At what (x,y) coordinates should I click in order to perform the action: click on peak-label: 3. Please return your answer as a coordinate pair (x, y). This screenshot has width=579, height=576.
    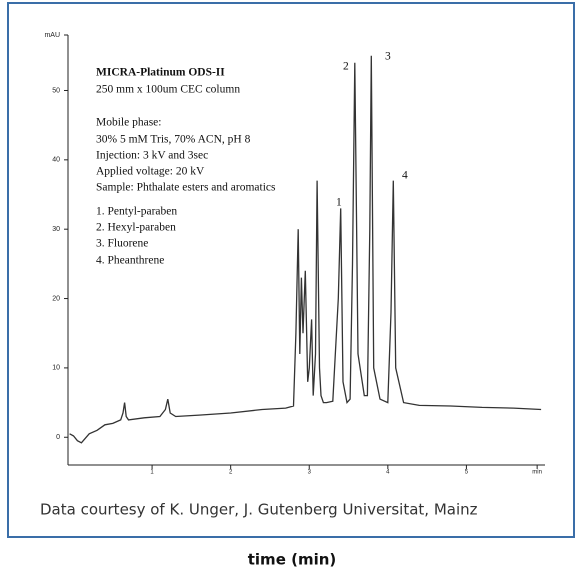
    Looking at the image, I should click on (388, 57).